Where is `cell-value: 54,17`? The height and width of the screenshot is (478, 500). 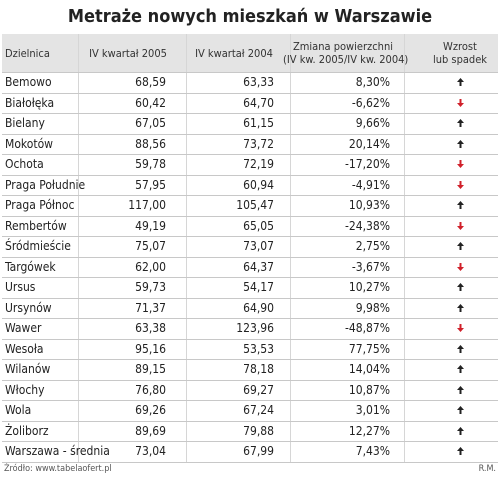 cell-value: 54,17 is located at coordinates (258, 287).